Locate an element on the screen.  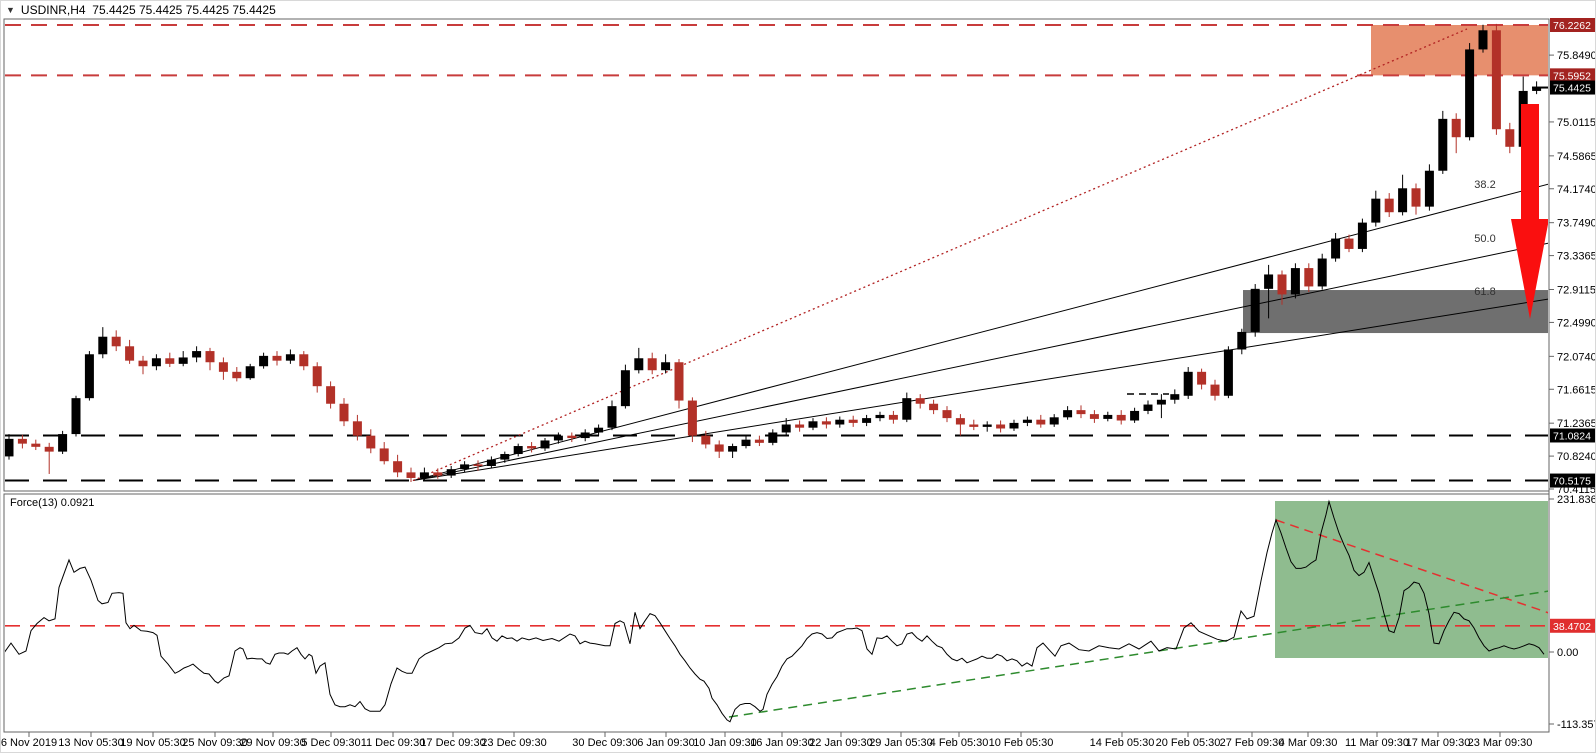
time-axis-label: 16 Jan 09:30 is located at coordinates (782, 743).